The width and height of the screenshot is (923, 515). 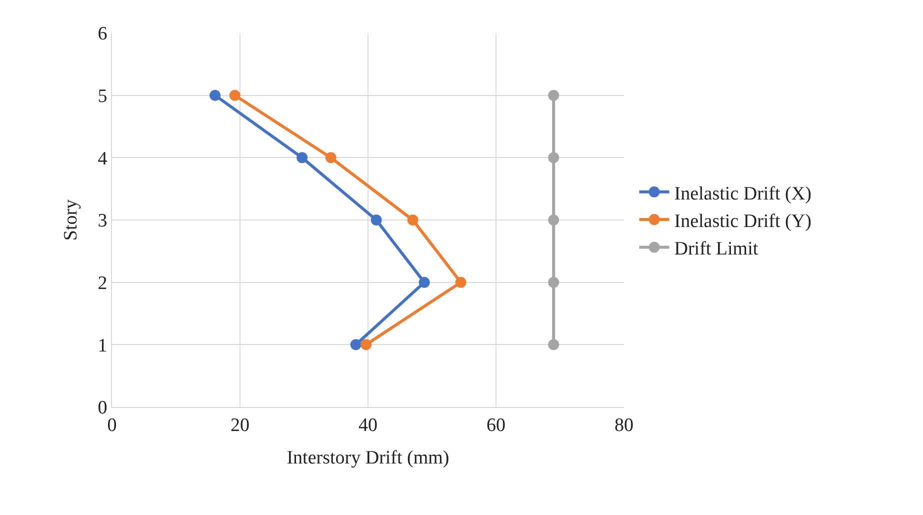 I want to click on legend-label: Inelastic Drift (X), so click(x=743, y=193).